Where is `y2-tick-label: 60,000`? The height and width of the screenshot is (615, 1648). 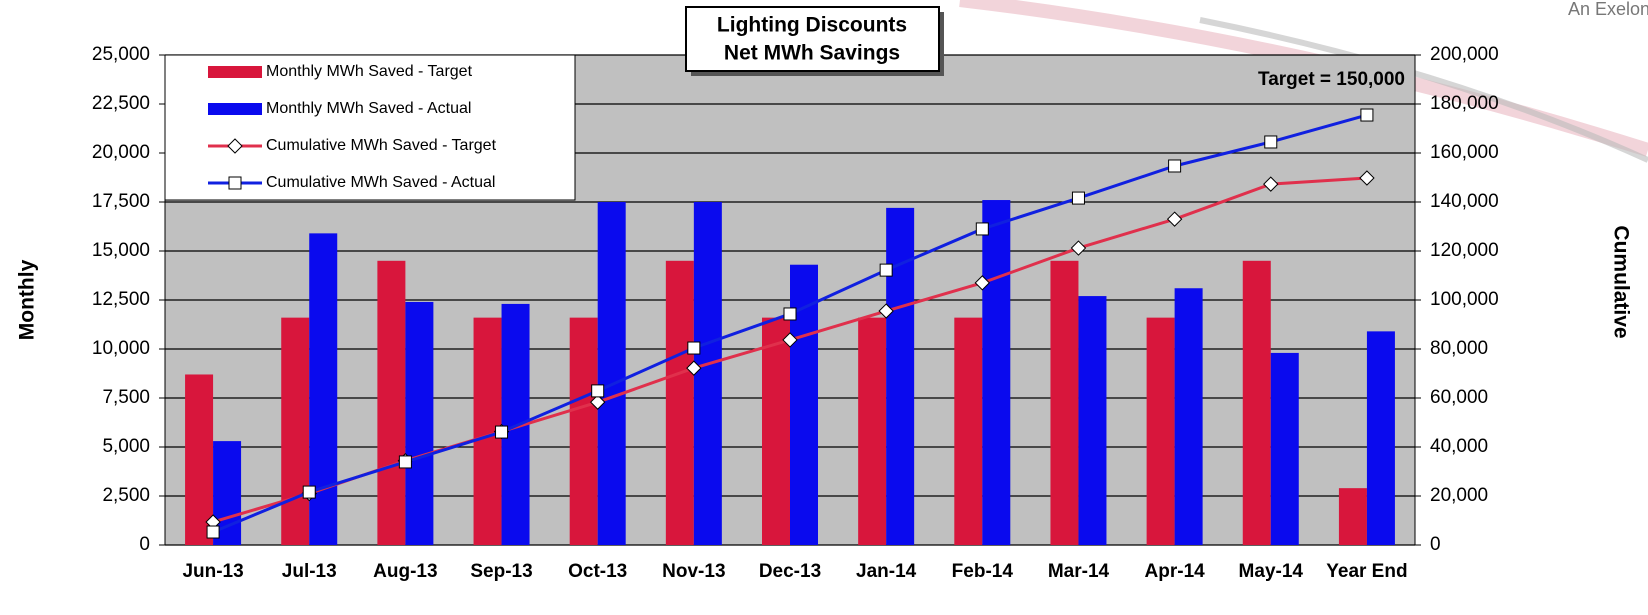
y2-tick-label: 60,000 is located at coordinates (1459, 397).